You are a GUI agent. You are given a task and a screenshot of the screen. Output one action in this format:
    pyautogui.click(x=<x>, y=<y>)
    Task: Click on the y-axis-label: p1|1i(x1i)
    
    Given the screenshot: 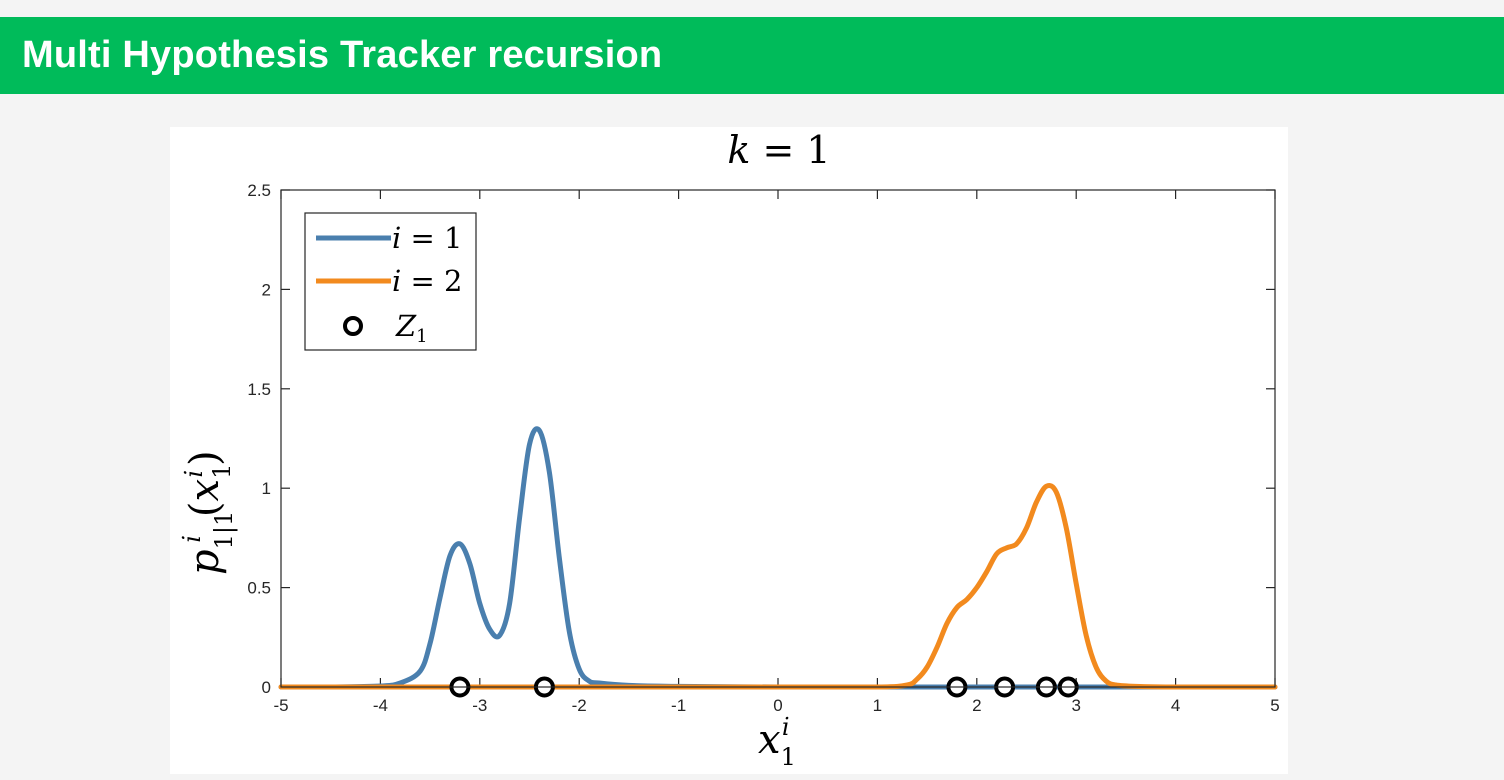 What is the action you would take?
    pyautogui.click(x=208, y=512)
    